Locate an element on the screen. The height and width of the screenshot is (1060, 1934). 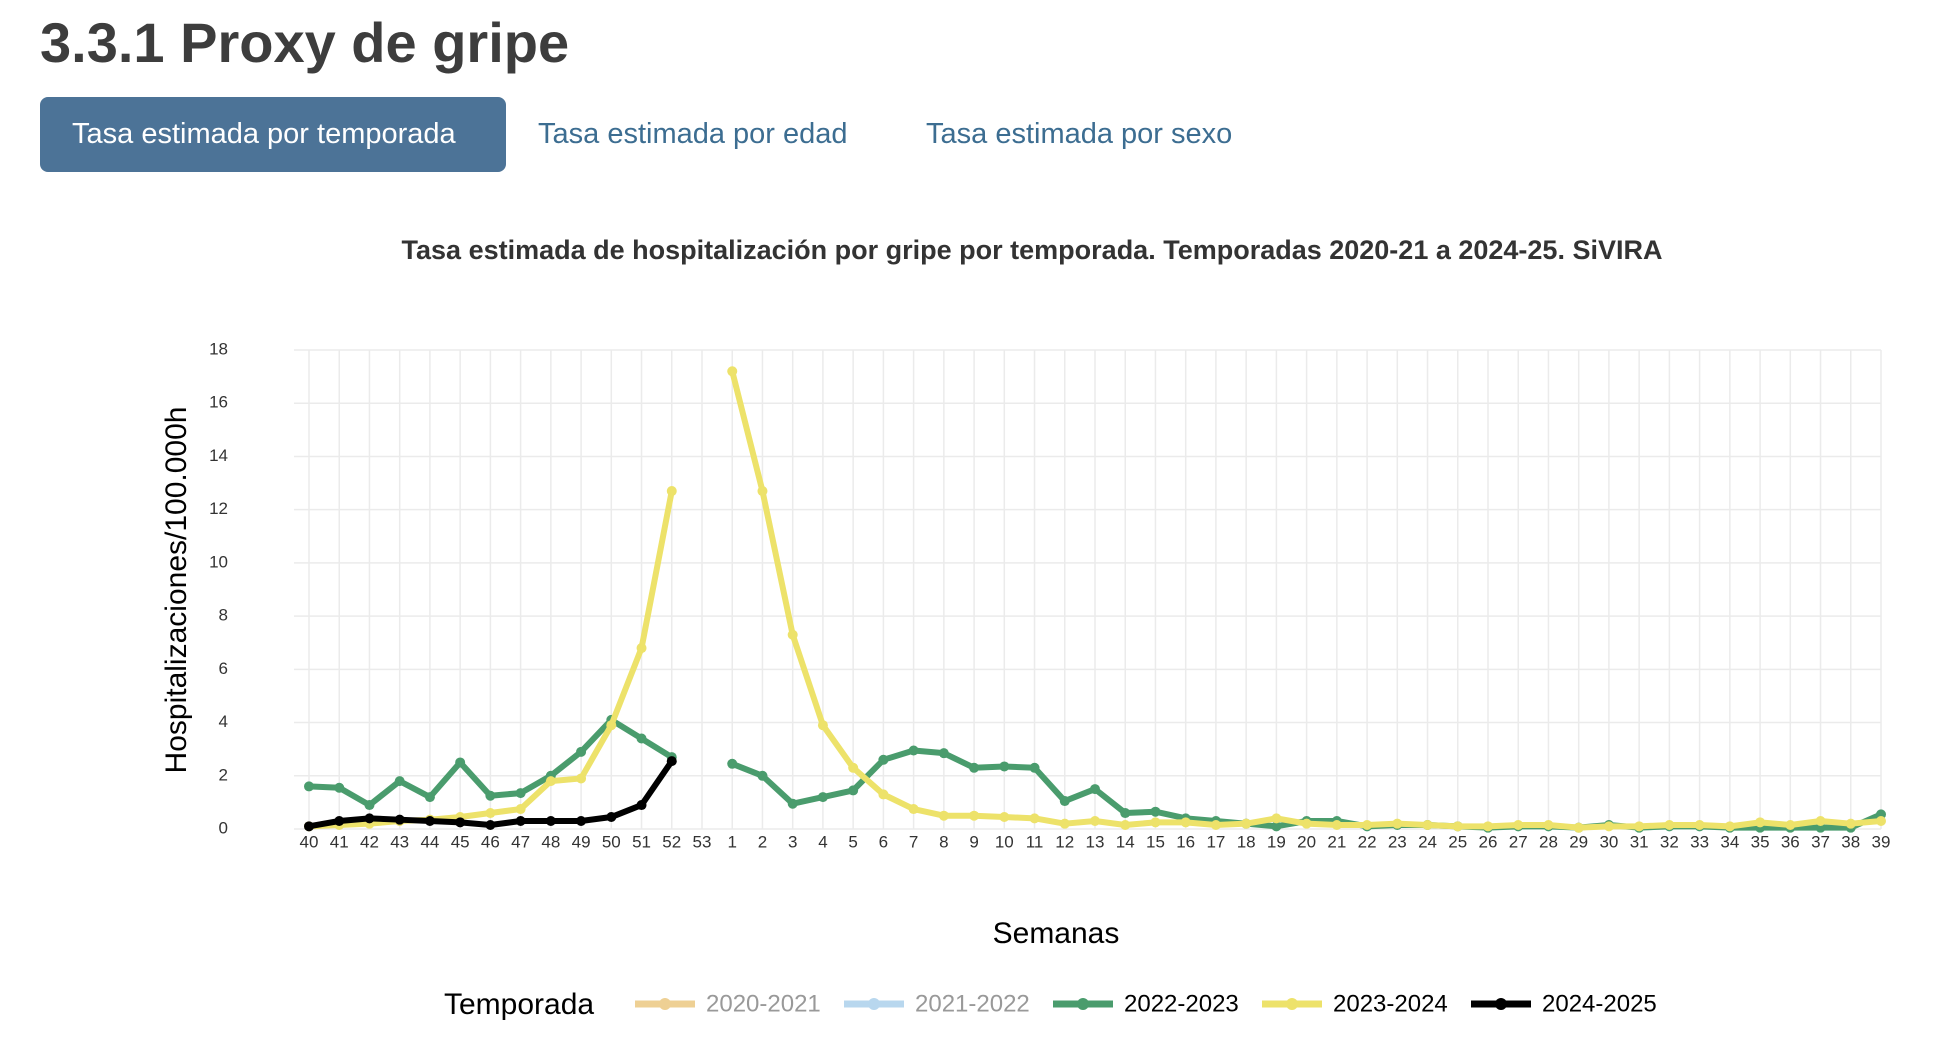
x-tick-label: 25 is located at coordinates (1457, 841).